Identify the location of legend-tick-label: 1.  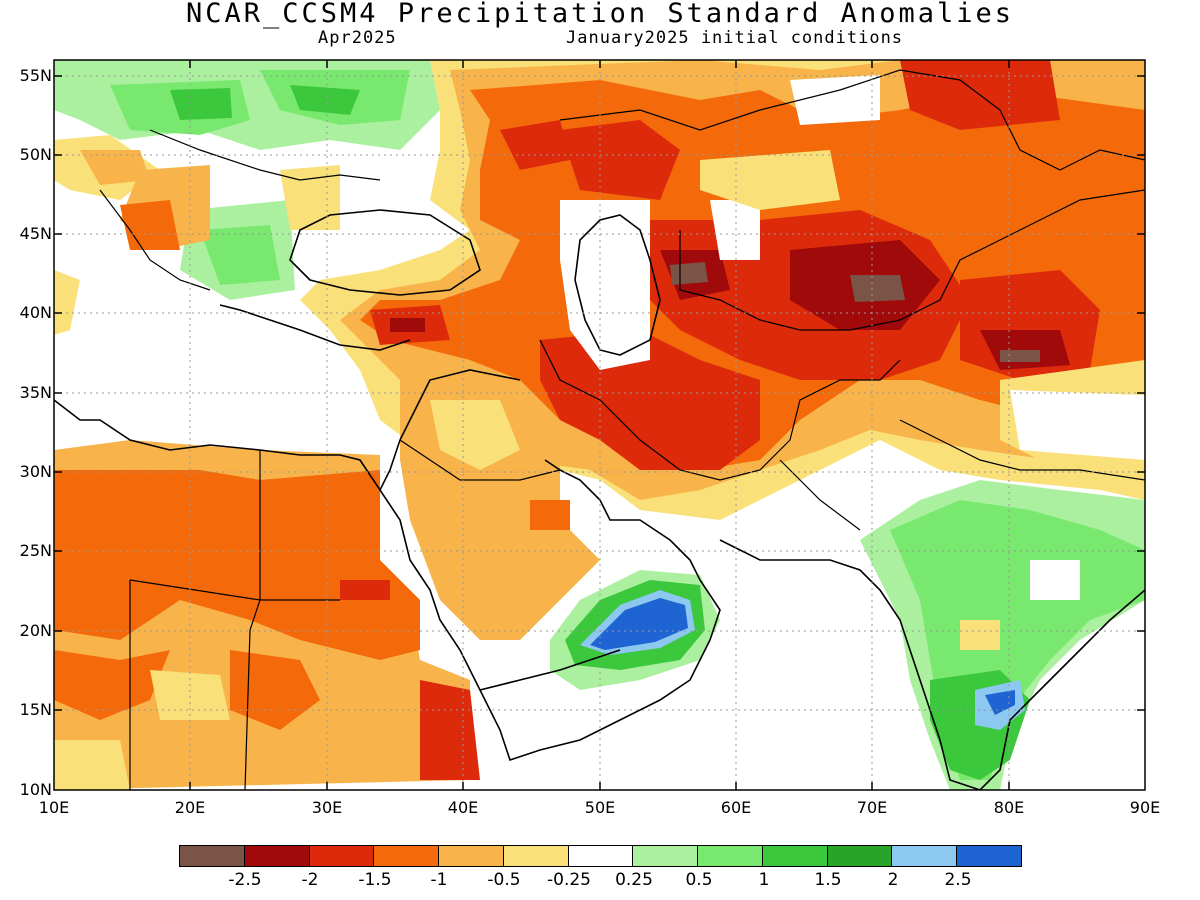
(764, 880).